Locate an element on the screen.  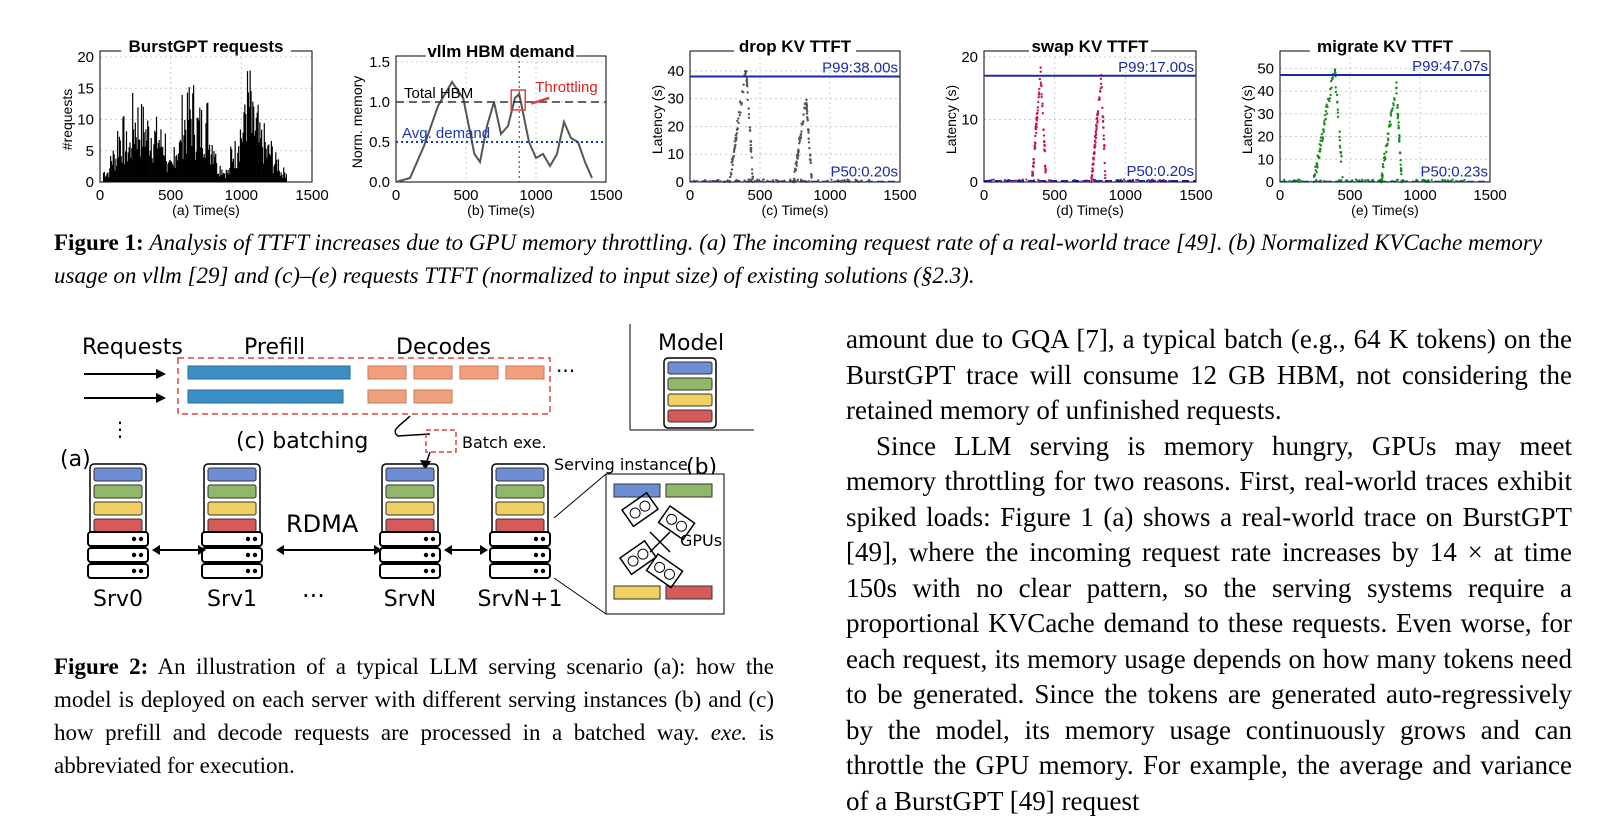
x-tick-label: 0 is located at coordinates (984, 195).